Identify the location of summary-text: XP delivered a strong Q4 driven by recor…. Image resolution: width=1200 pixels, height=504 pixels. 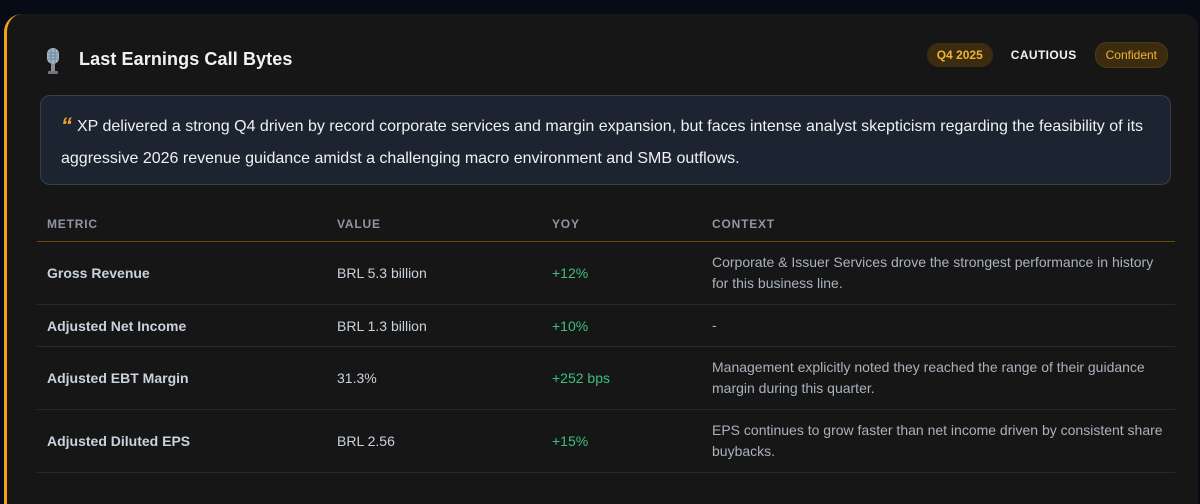
(602, 142).